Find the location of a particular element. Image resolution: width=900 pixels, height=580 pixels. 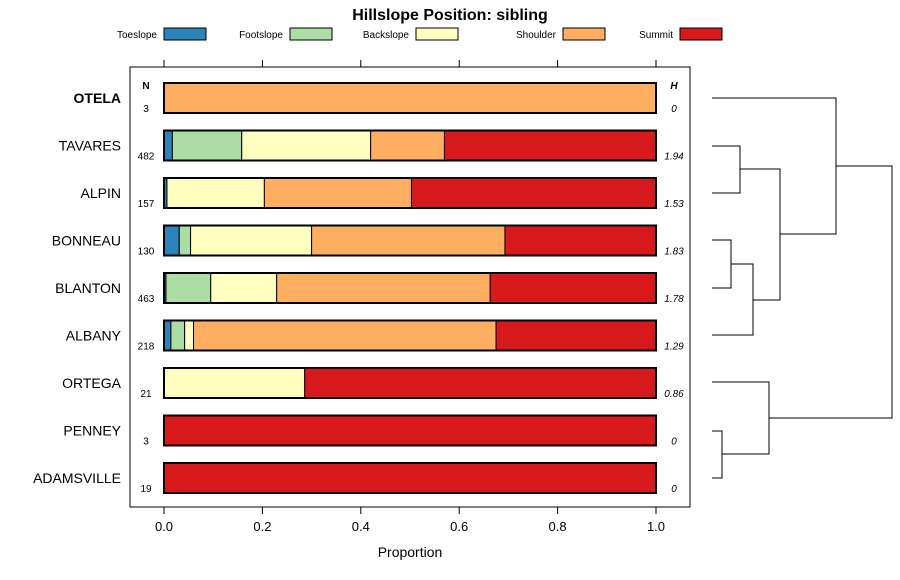

row-h: 1.94 is located at coordinates (674, 157).